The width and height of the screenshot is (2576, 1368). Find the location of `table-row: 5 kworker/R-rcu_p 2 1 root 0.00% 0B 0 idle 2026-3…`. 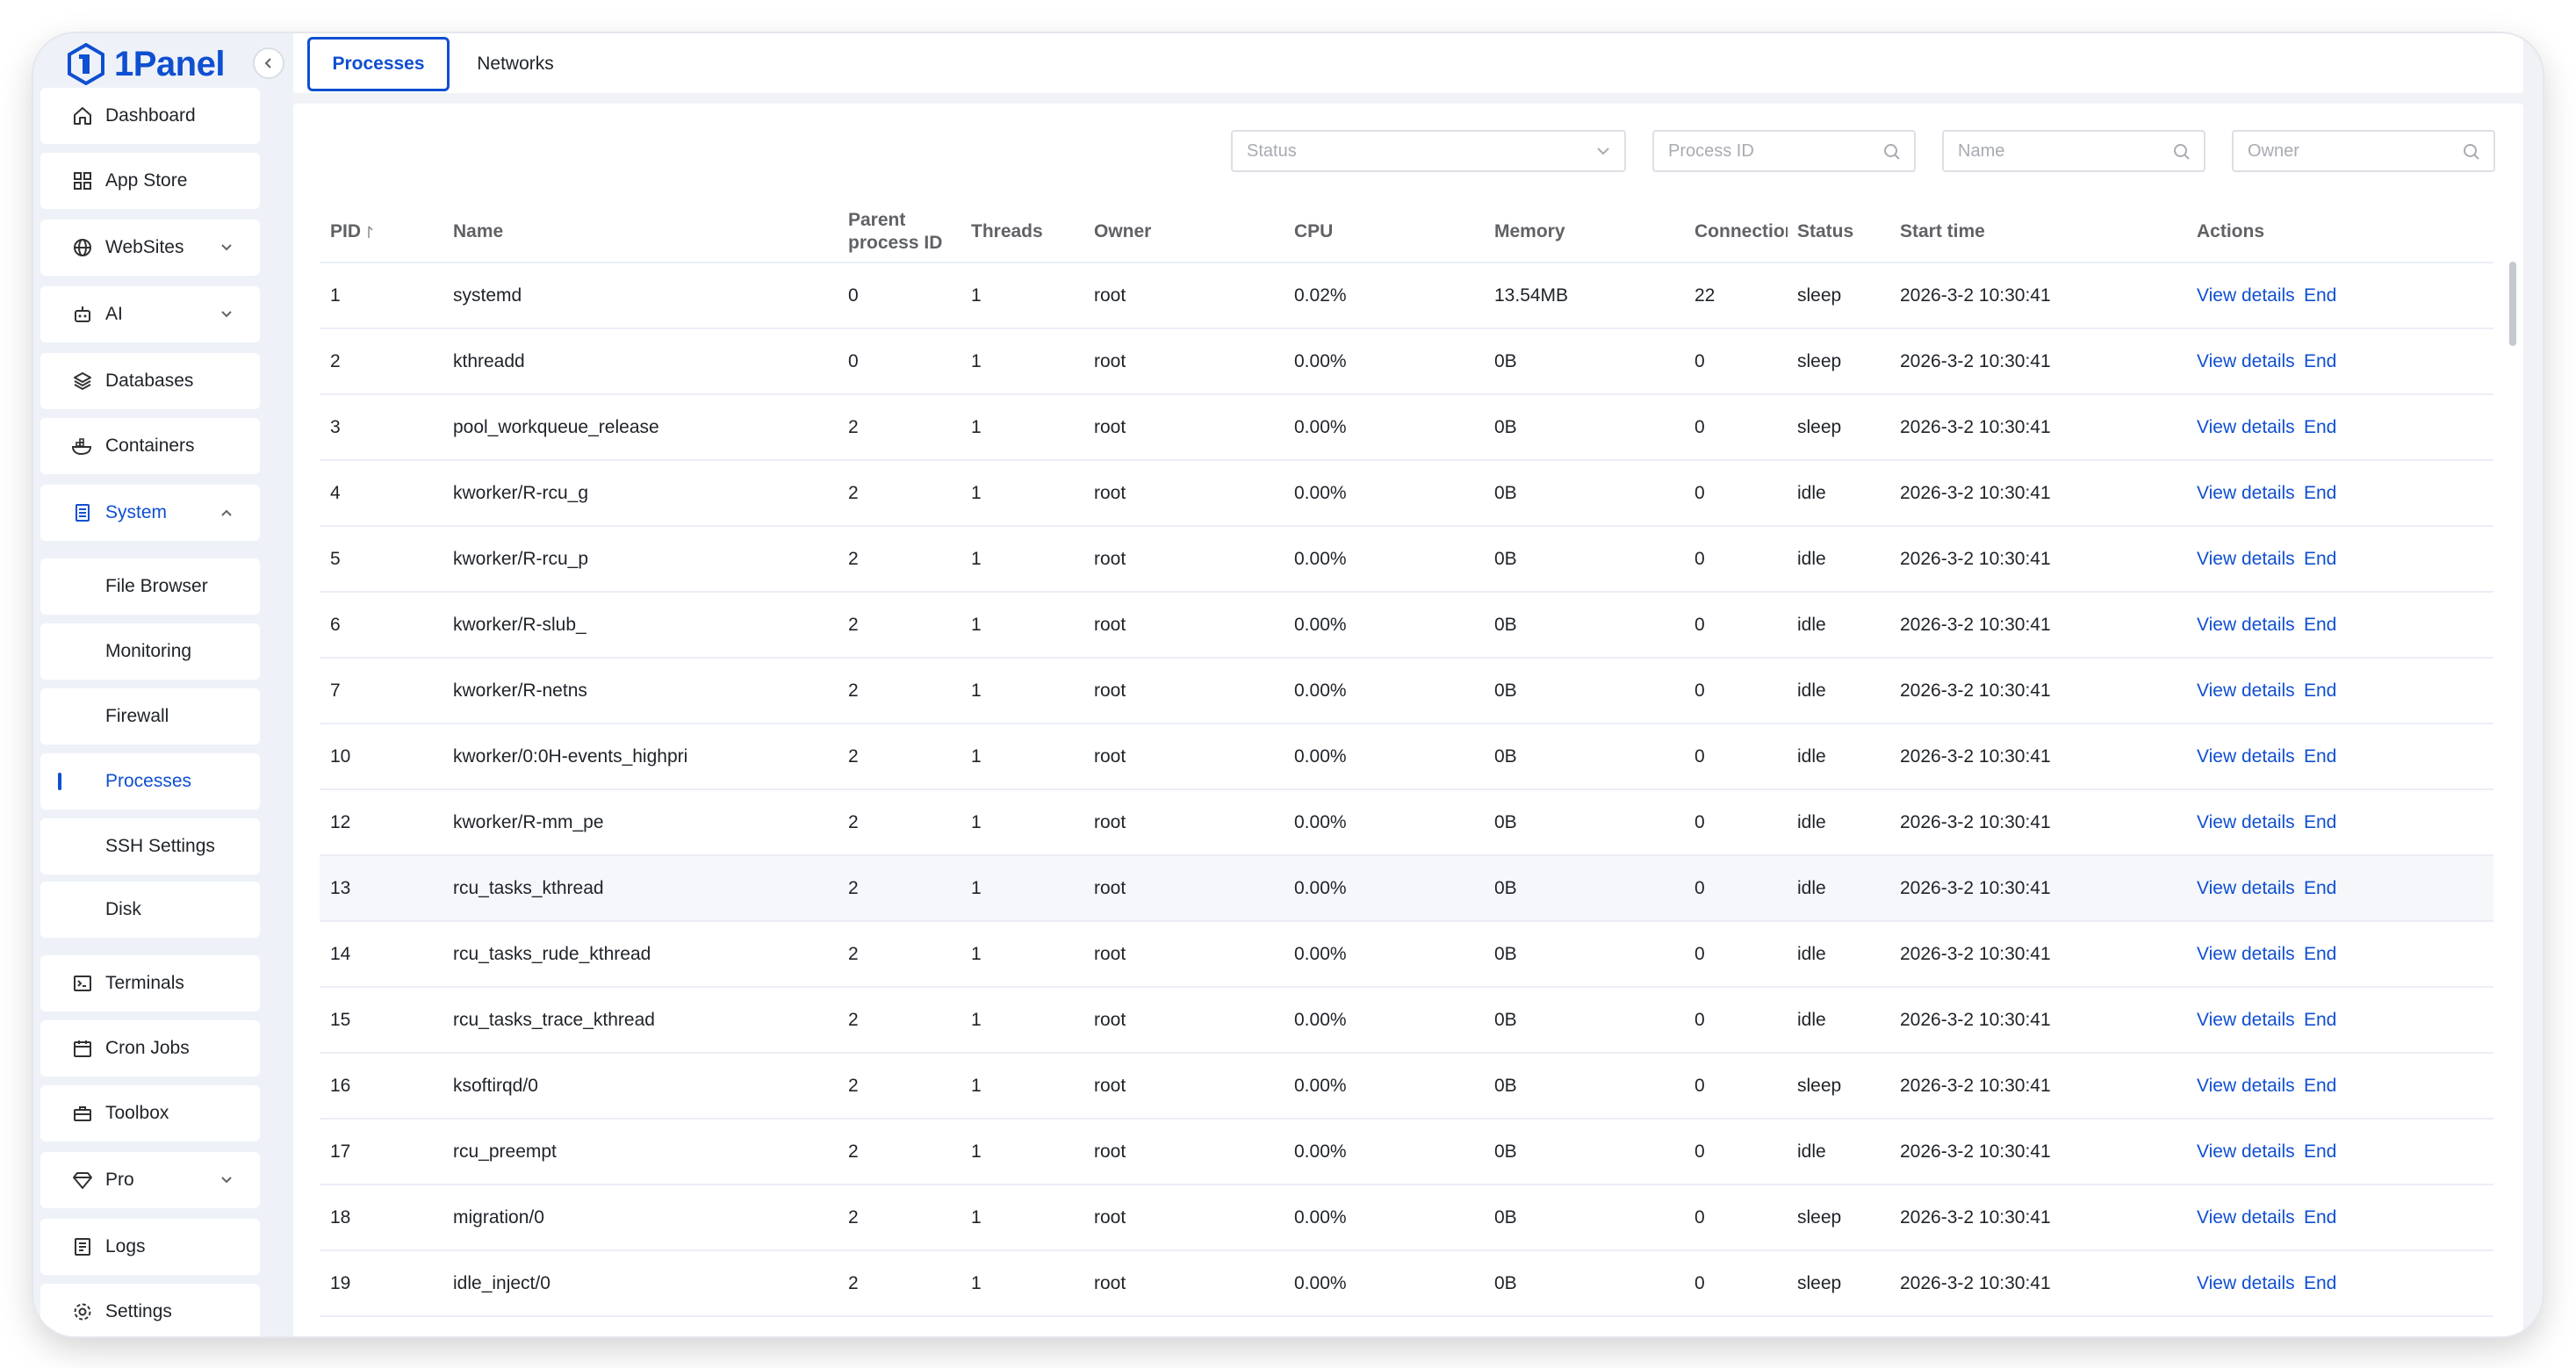

table-row: 5 kworker/R-rcu_p 2 1 root 0.00% 0B 0 idle 2026-3… is located at coordinates (1406, 560).